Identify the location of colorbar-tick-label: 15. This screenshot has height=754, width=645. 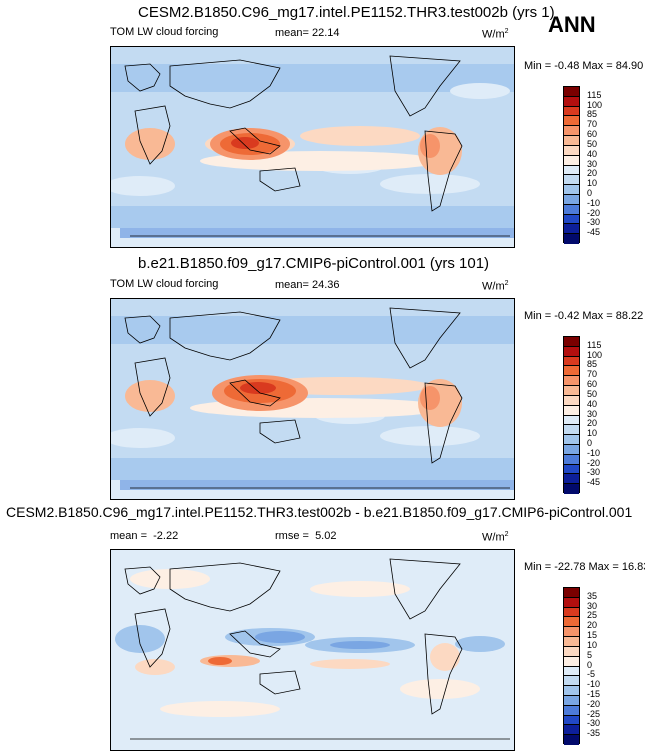
(592, 635).